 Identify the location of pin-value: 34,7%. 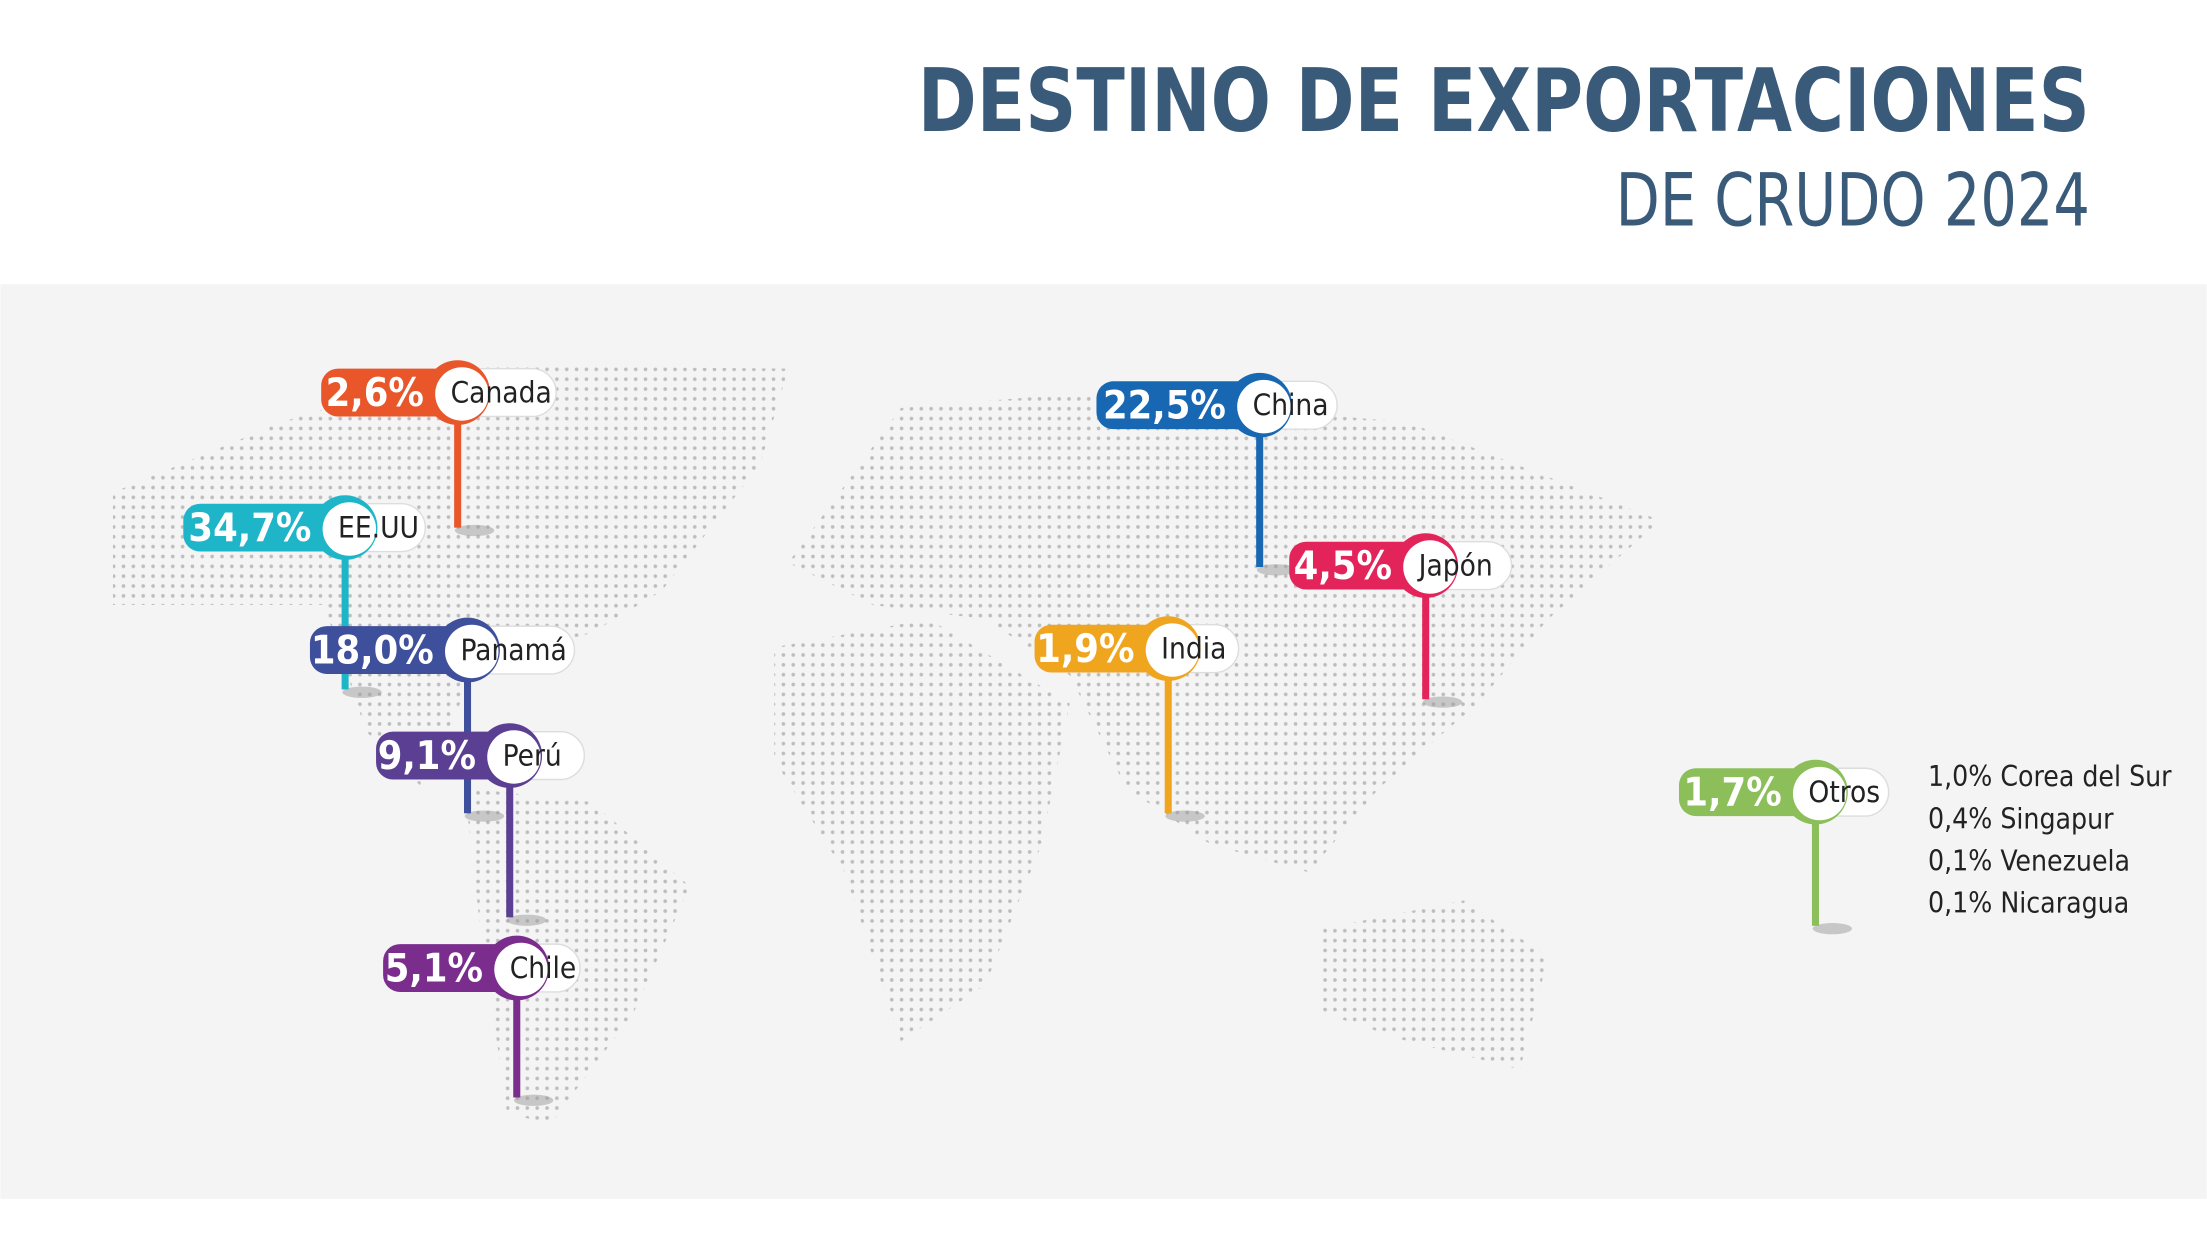
(249, 528).